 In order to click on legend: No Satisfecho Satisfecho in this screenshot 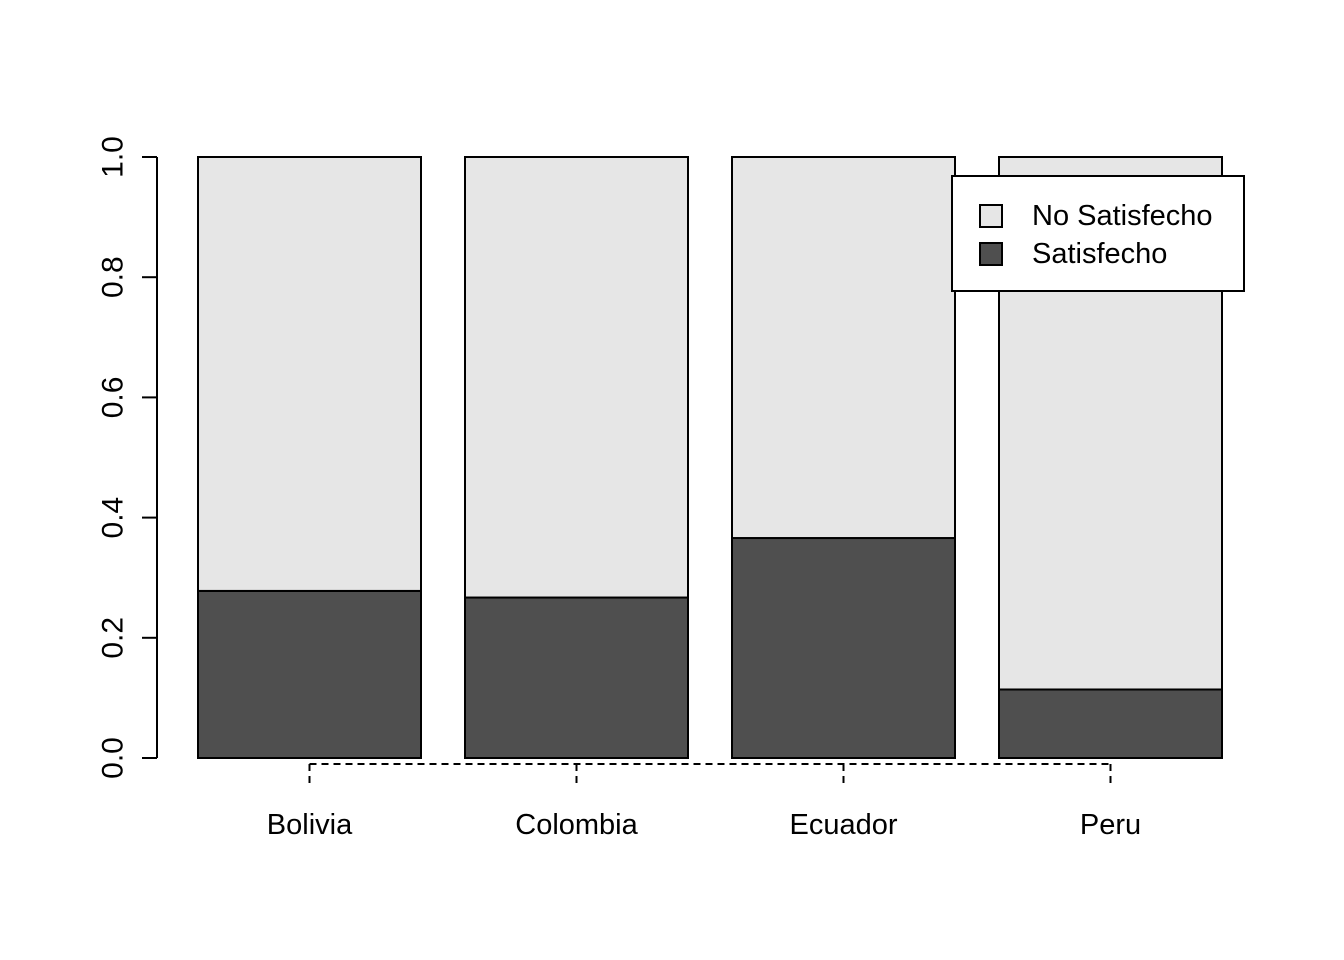, I will do `click(1098, 233)`.